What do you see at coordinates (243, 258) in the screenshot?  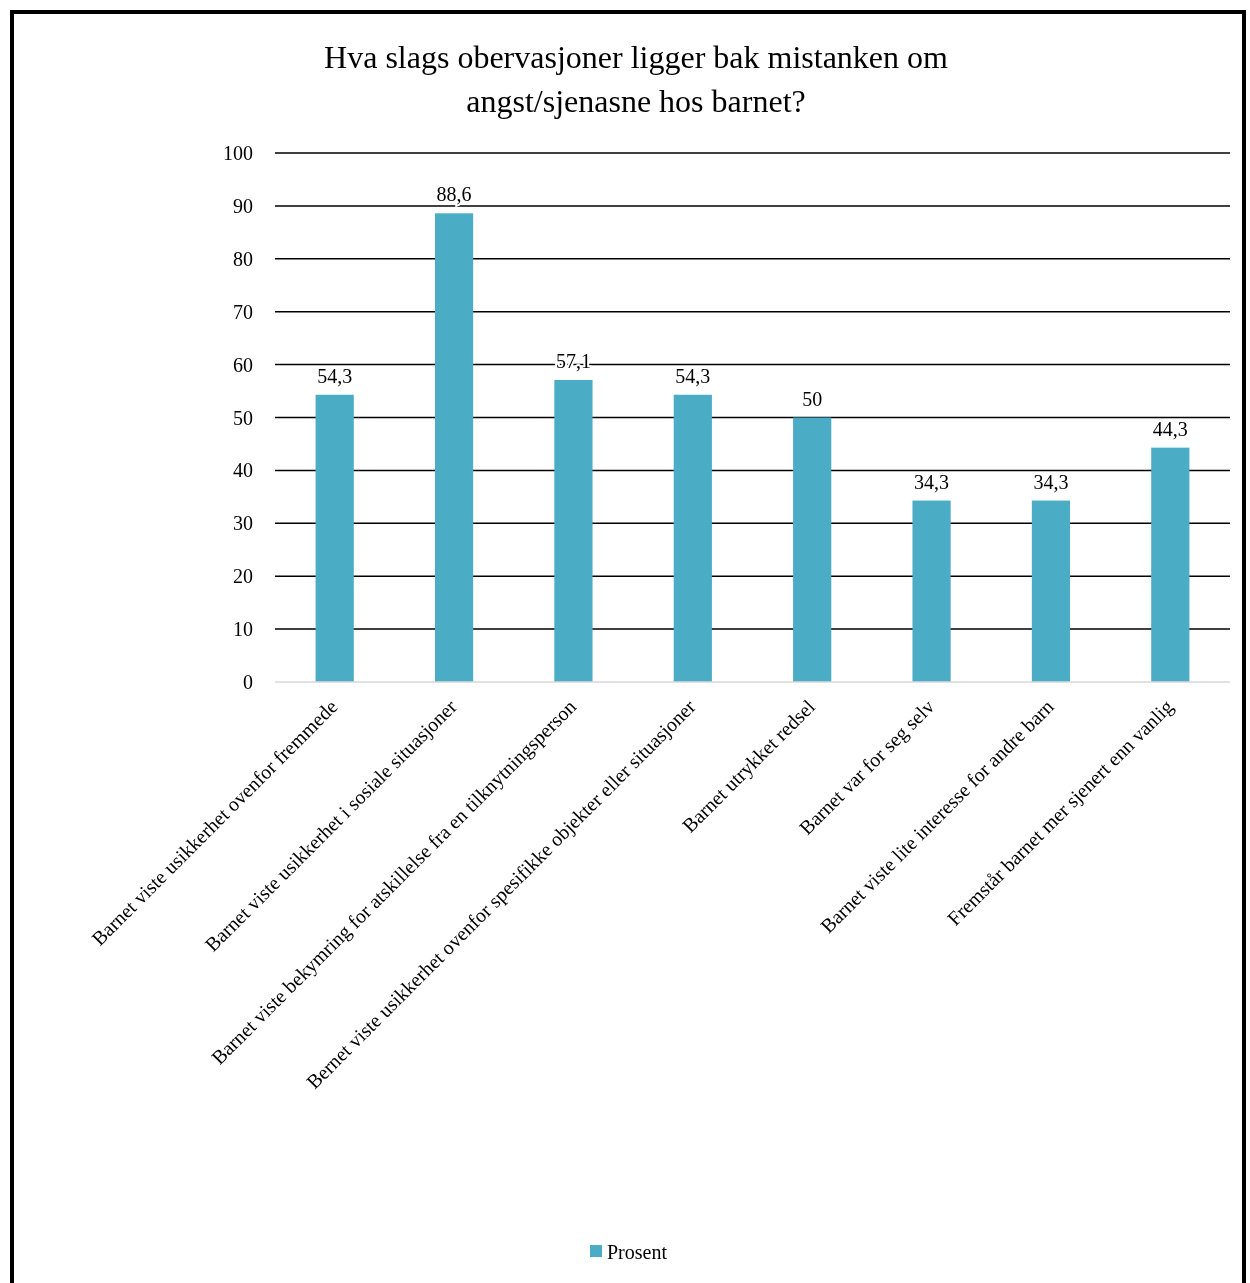 I see `y-tick-label: 80` at bounding box center [243, 258].